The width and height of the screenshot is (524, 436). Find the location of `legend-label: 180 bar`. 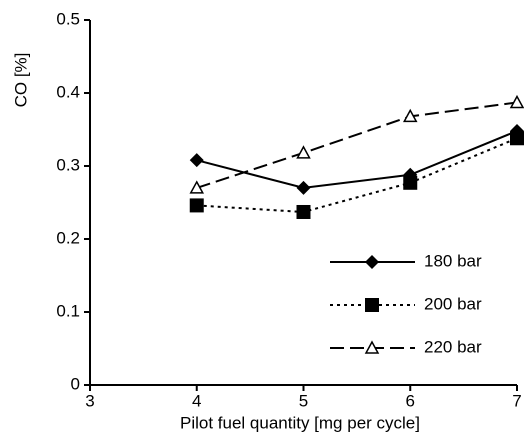

legend-label: 180 bar is located at coordinates (453, 260).